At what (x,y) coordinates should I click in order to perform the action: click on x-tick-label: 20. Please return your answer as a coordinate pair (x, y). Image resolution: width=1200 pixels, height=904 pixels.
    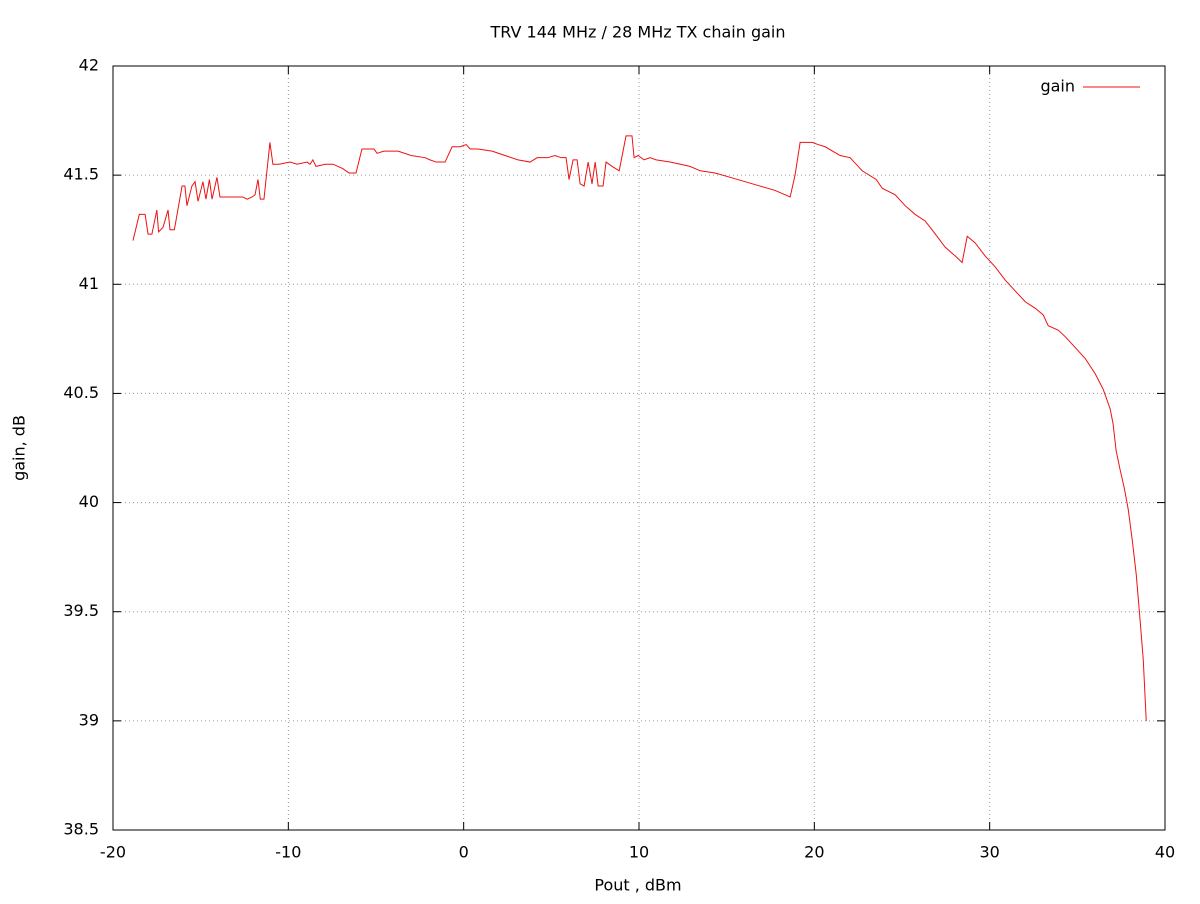
    Looking at the image, I should click on (814, 852).